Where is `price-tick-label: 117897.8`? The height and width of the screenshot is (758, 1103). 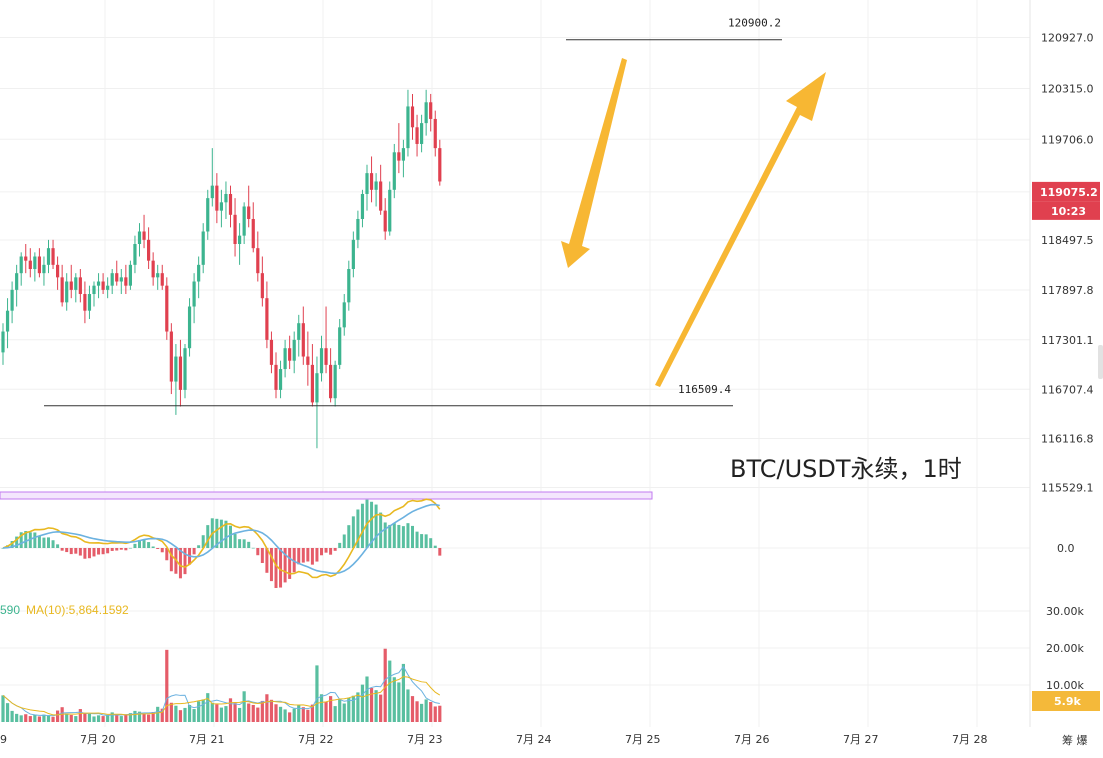 price-tick-label: 117897.8 is located at coordinates (1067, 290).